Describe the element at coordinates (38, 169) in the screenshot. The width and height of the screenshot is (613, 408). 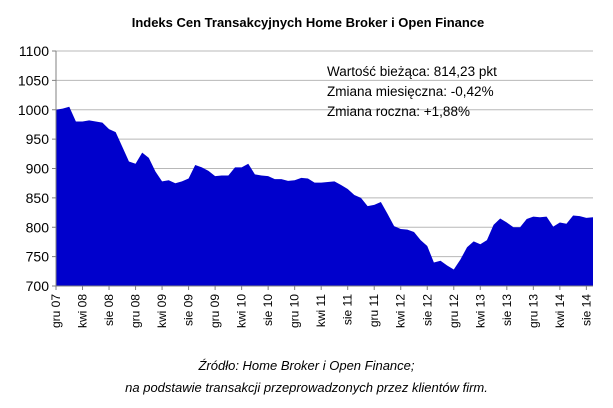
I see `y-tick-label: 900` at that location.